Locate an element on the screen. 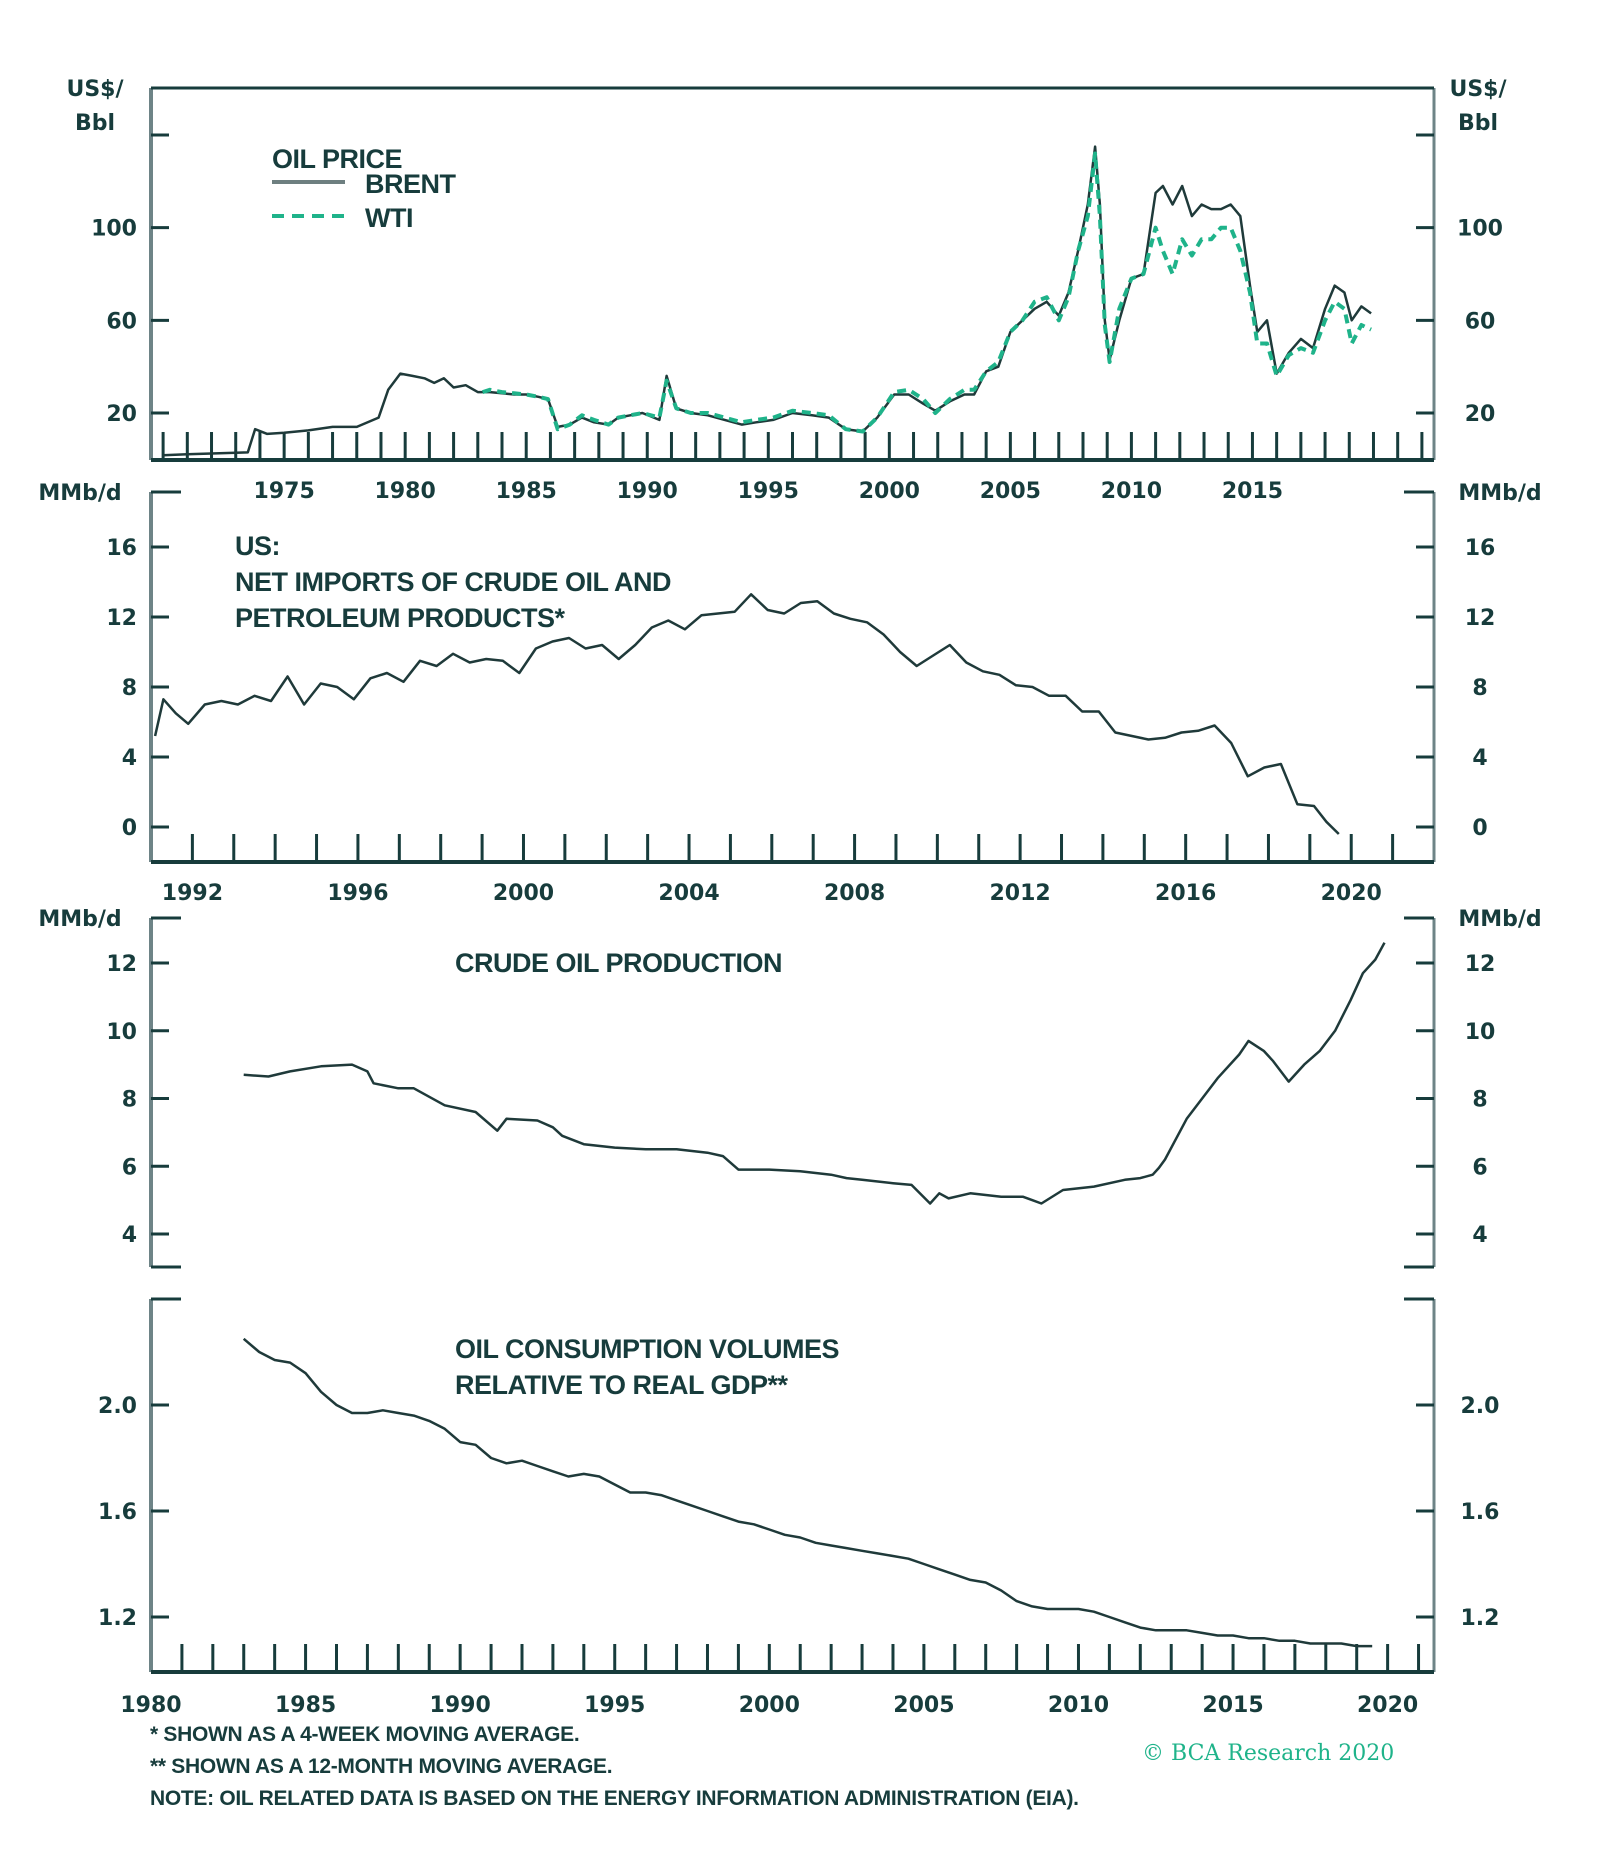 This screenshot has width=1600, height=1863. x-tick-label: 1975 is located at coordinates (284, 491).